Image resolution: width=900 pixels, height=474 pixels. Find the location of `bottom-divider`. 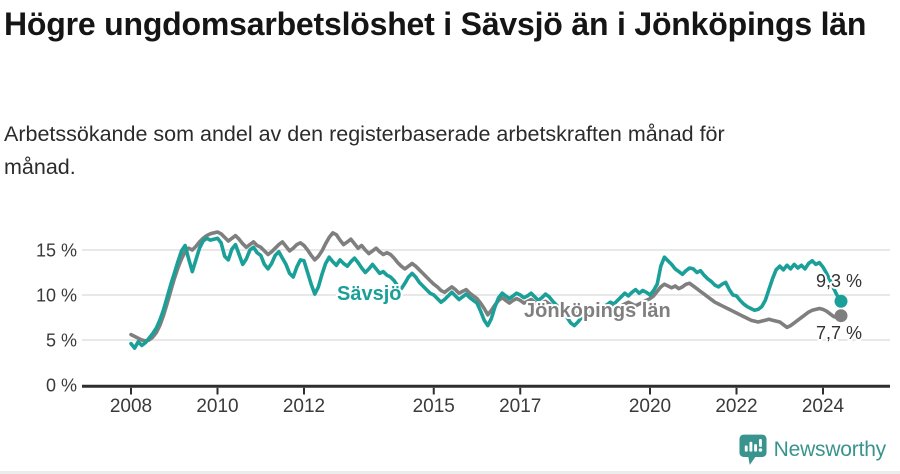

bottom-divider is located at coordinates (450, 472).